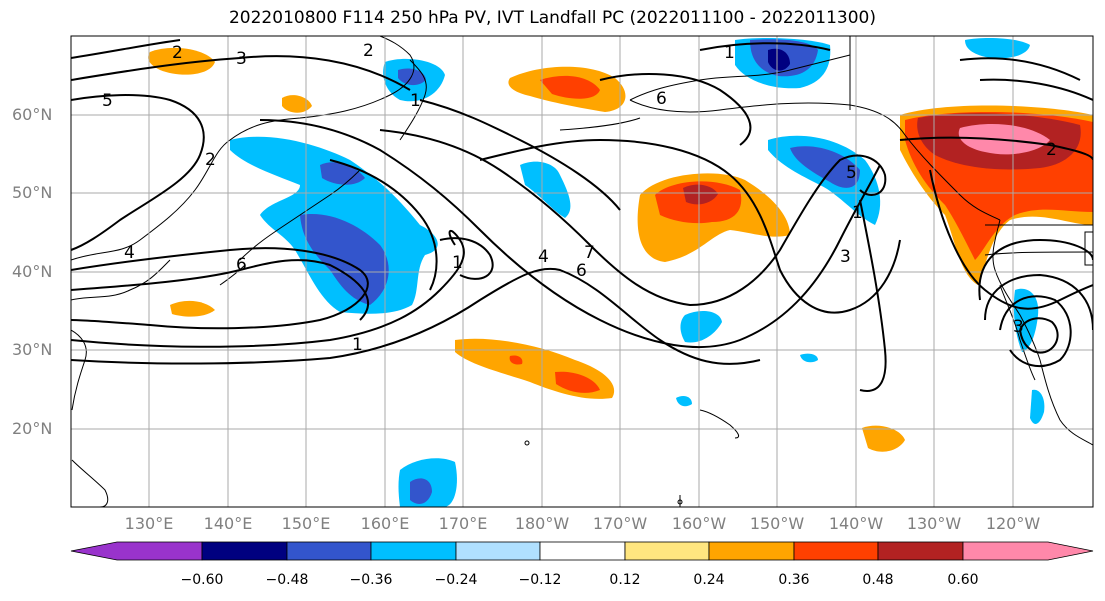 The height and width of the screenshot is (601, 1105). I want to click on lat-label: 40°N, so click(32, 271).